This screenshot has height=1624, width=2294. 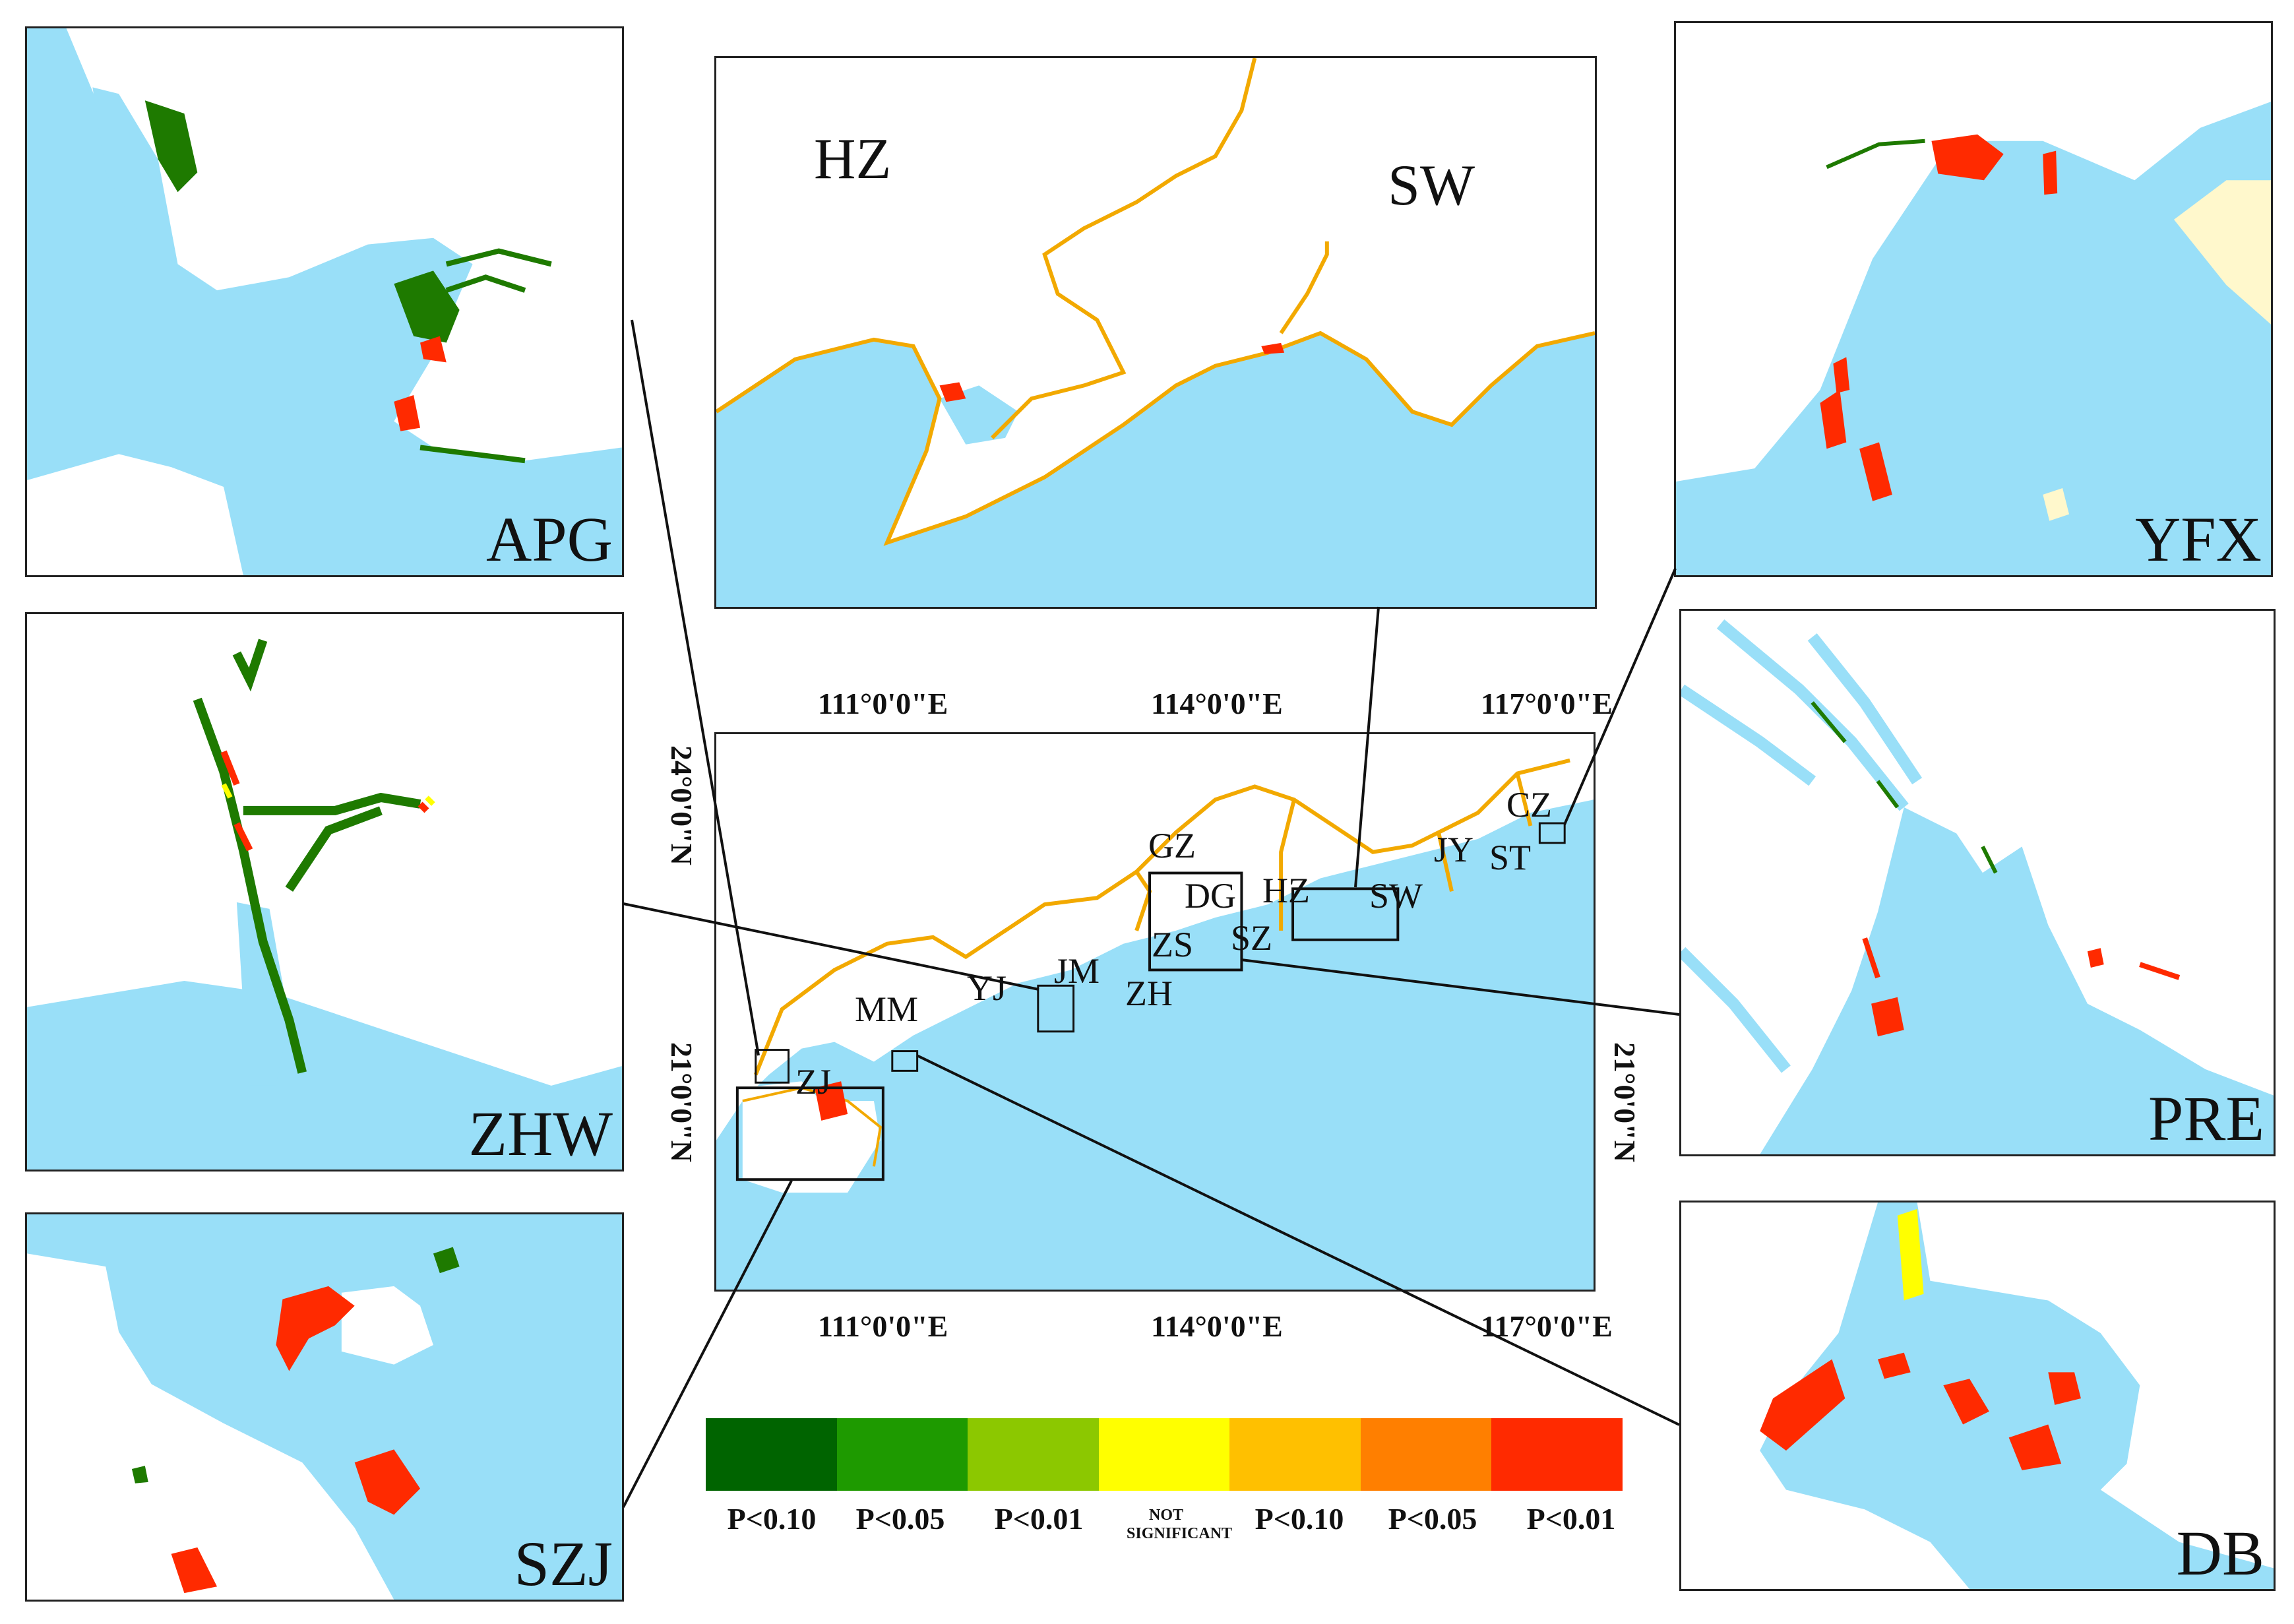 What do you see at coordinates (171, 146) in the screenshot?
I see `apg-mangrove-green` at bounding box center [171, 146].